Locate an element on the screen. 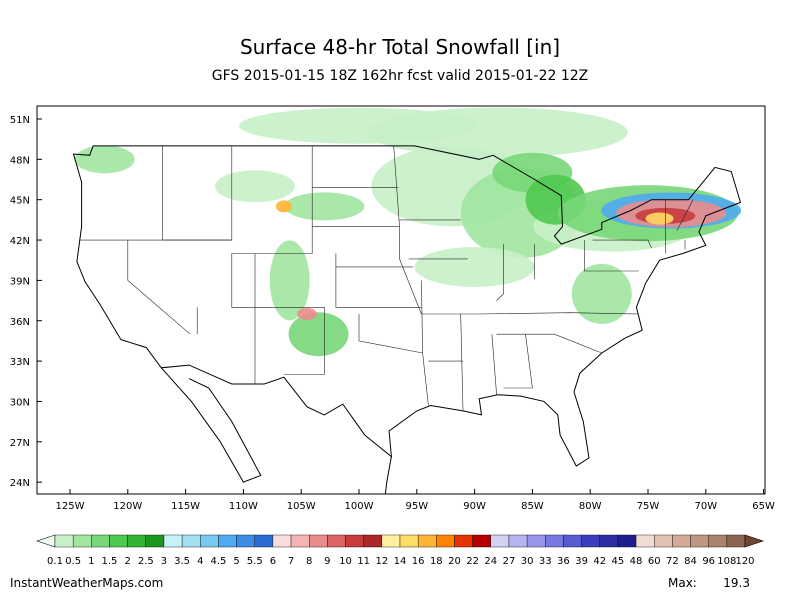  lon-label: 95W is located at coordinates (416, 506).